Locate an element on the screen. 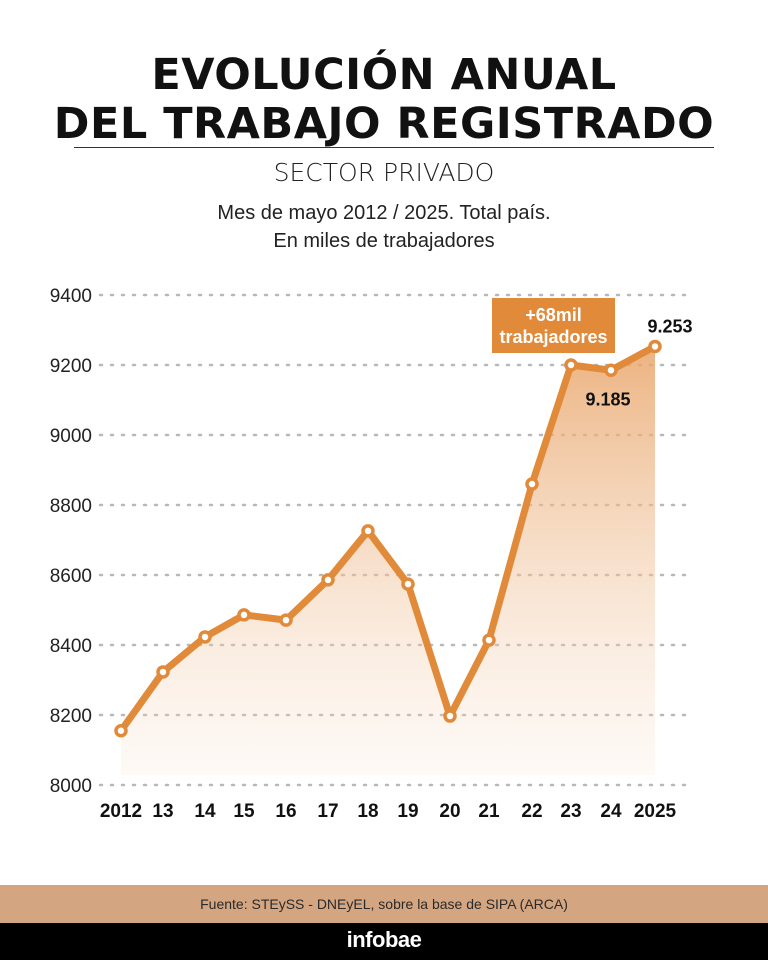  brand-logo: infobae is located at coordinates (384, 939).